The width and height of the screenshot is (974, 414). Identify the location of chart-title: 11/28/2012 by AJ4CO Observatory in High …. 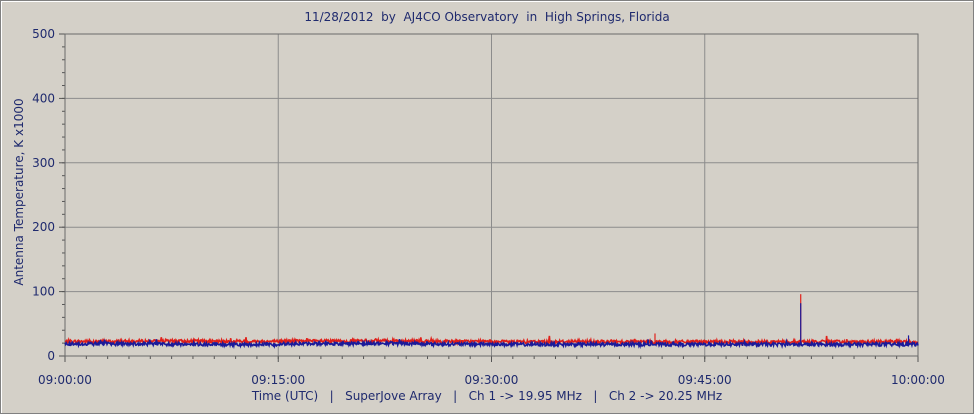
(487, 17).